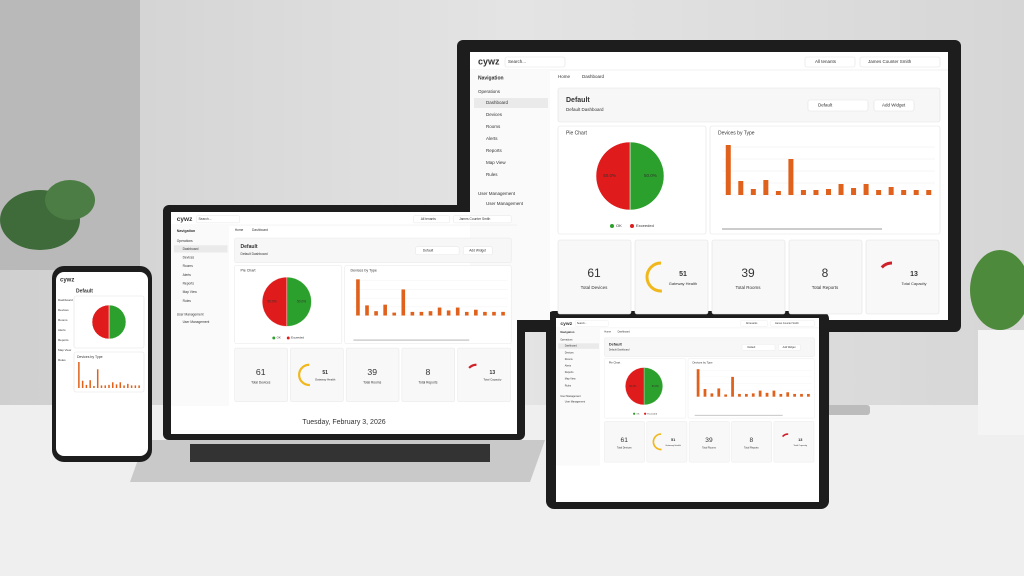 The width and height of the screenshot is (1024, 576). What do you see at coordinates (47, 215) in the screenshot?
I see `plant-left` at bounding box center [47, 215].